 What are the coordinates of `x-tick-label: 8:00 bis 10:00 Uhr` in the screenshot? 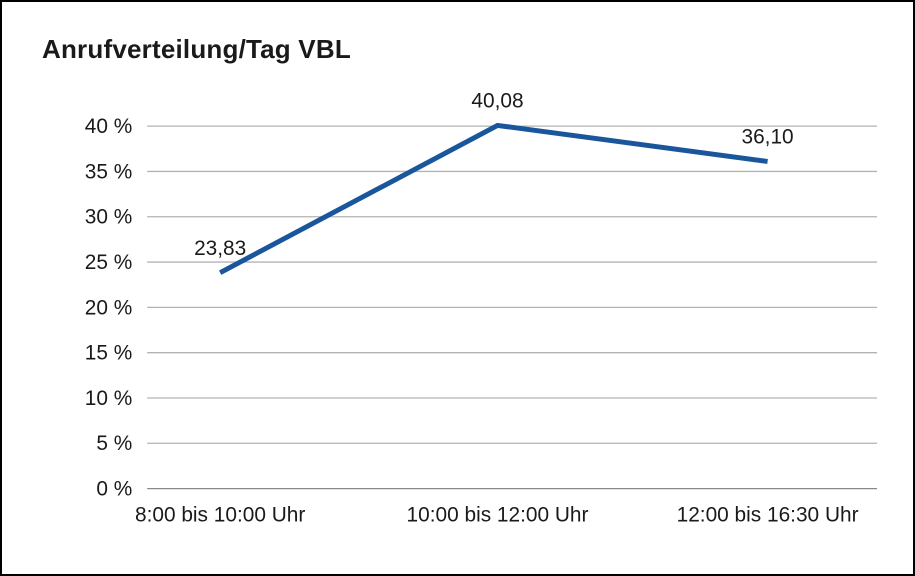 It's located at (220, 514).